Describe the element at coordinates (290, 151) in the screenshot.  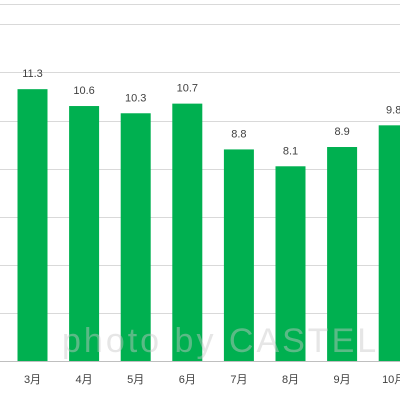
I see `data-label: 8.1` at that location.